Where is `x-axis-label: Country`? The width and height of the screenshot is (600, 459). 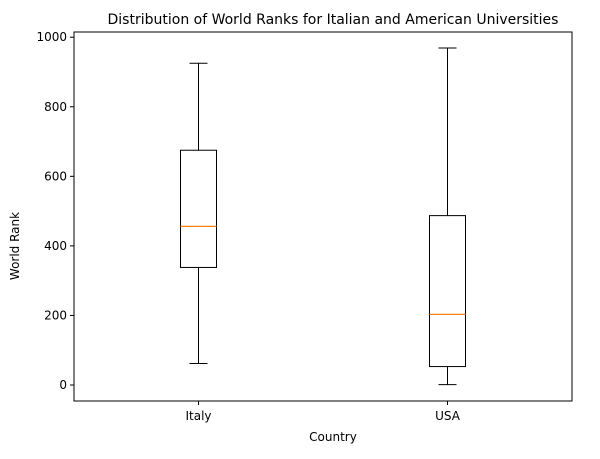 x-axis-label: Country is located at coordinates (333, 437).